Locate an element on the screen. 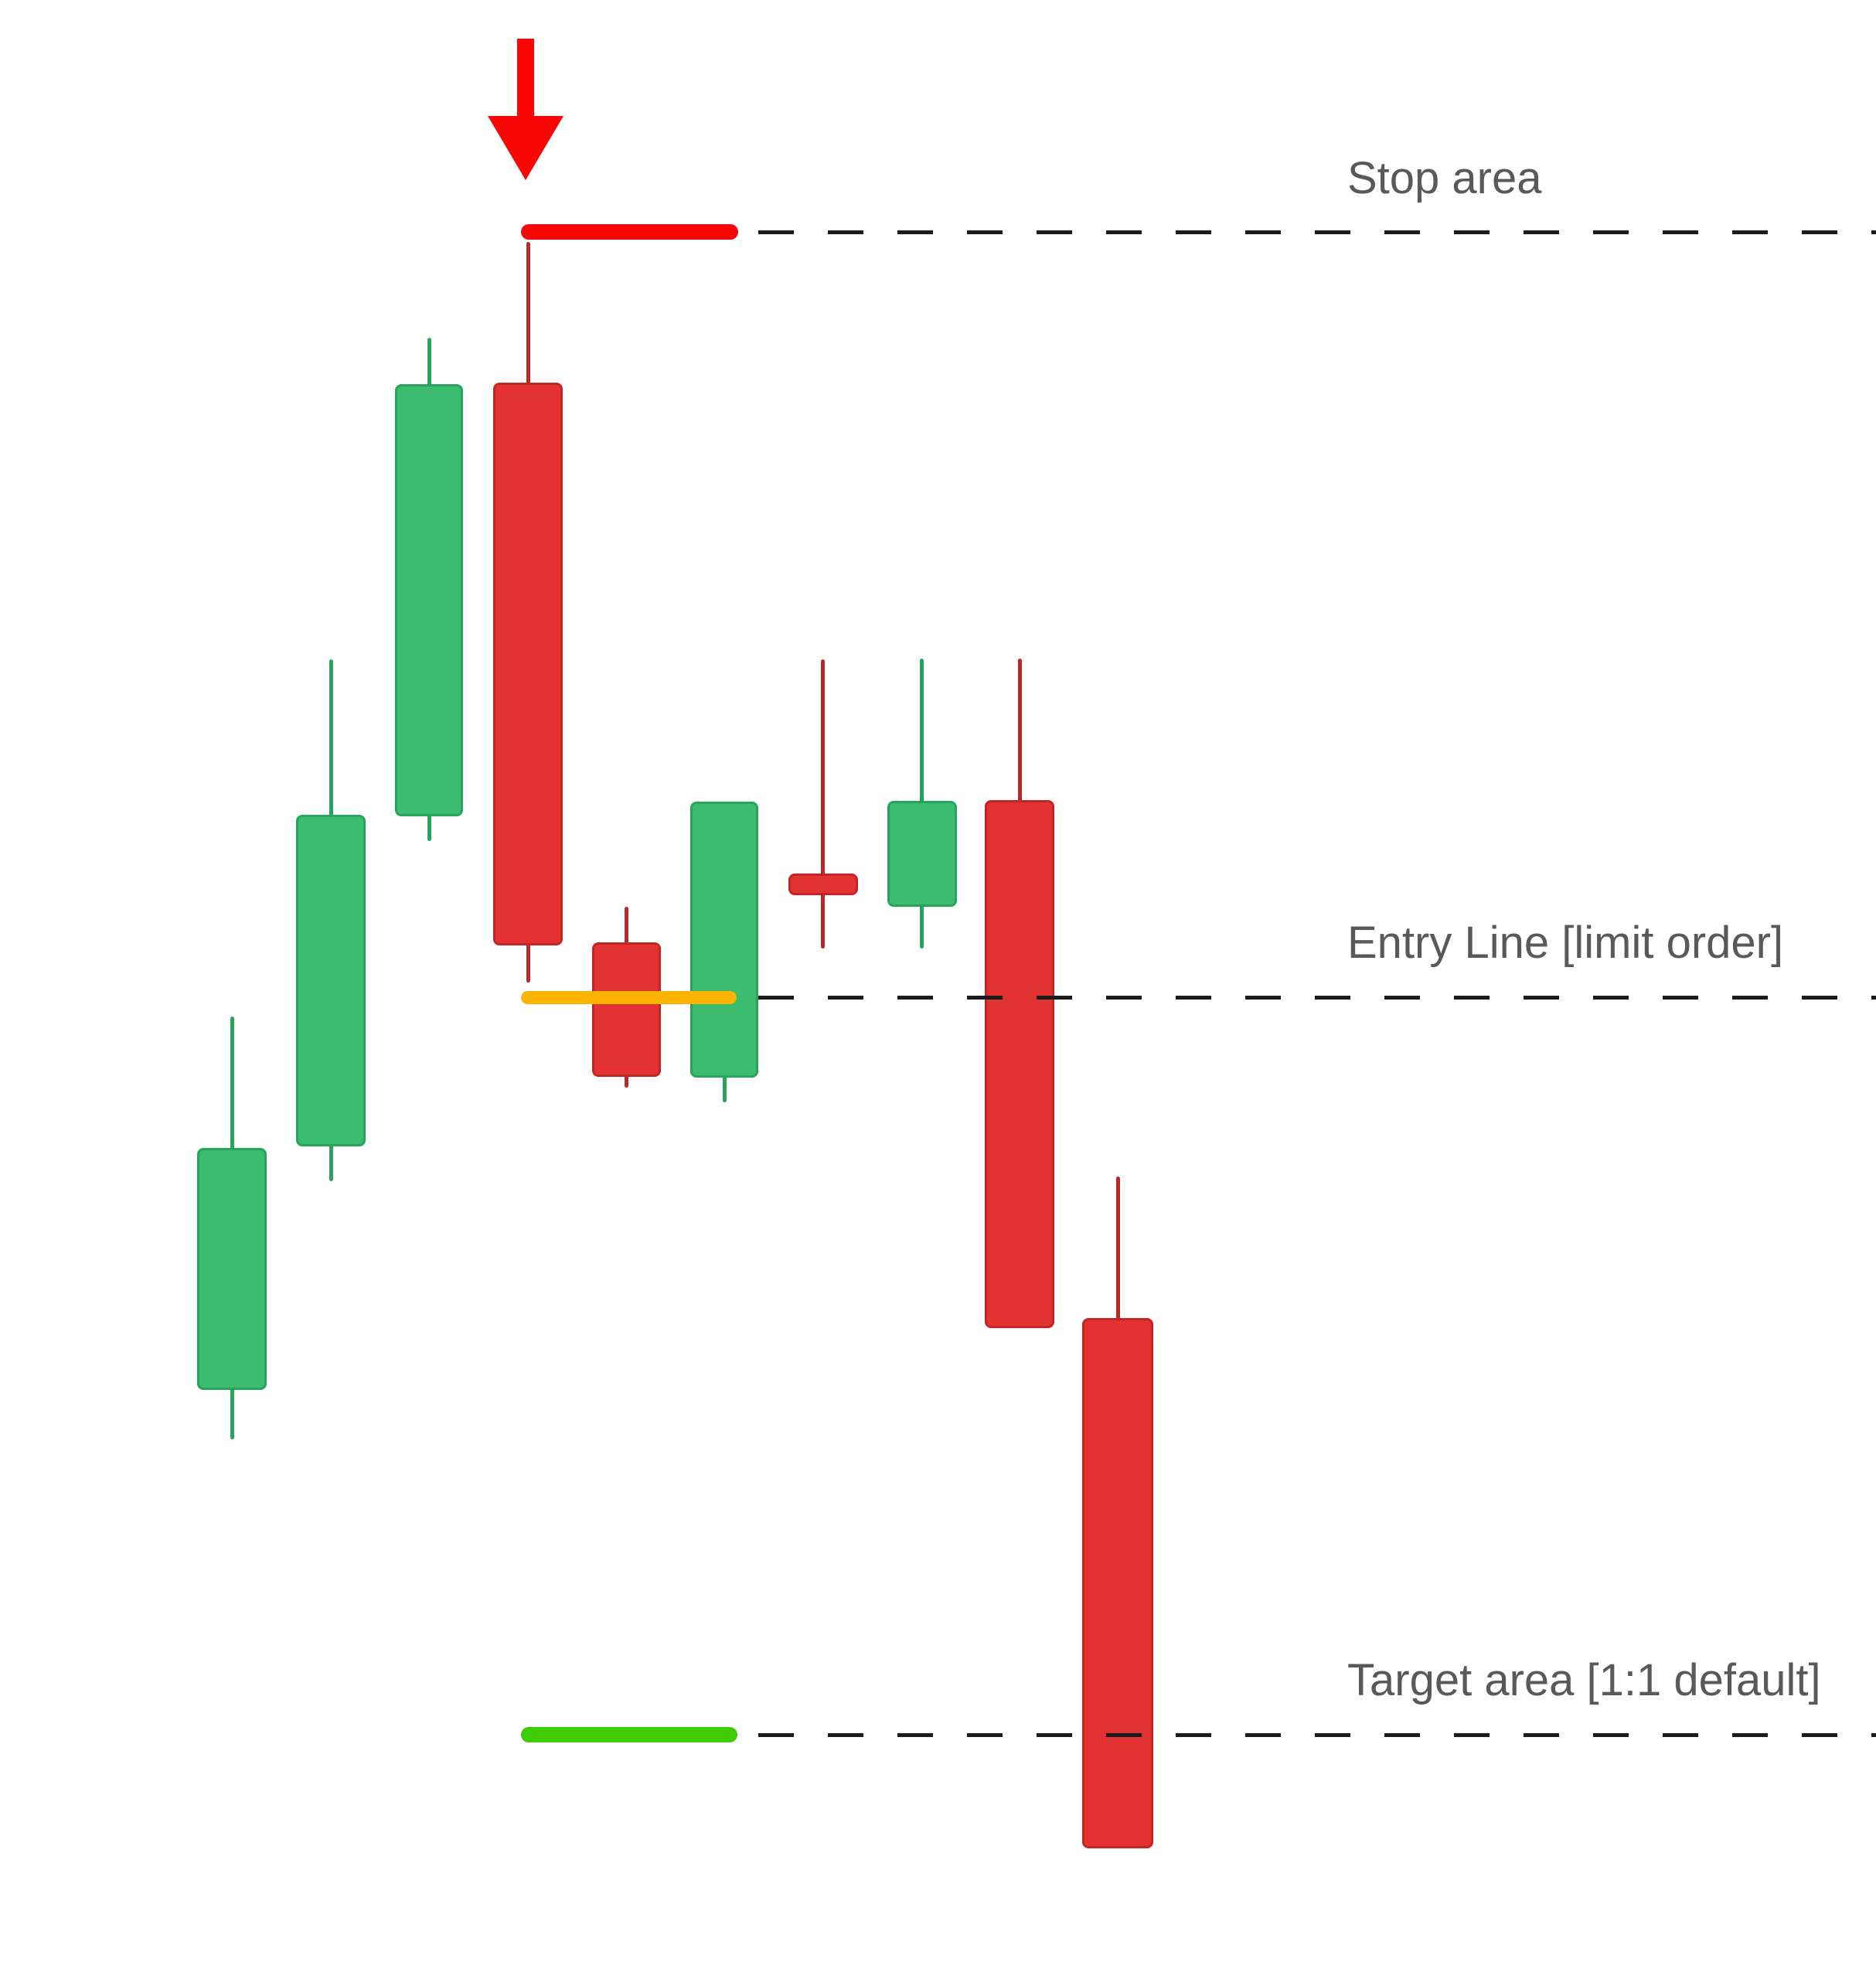 The width and height of the screenshot is (1876, 1979). candle-8-wick is located at coordinates (921, 804).